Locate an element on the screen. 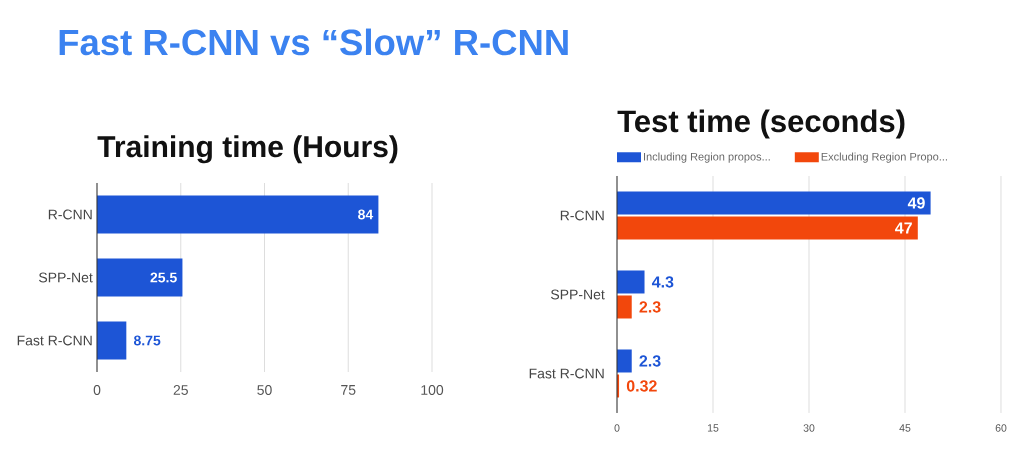 Image resolution: width=1024 pixels, height=457 pixels. text: Fast R-CNN vs “Slow” R-CNN is located at coordinates (313, 42).